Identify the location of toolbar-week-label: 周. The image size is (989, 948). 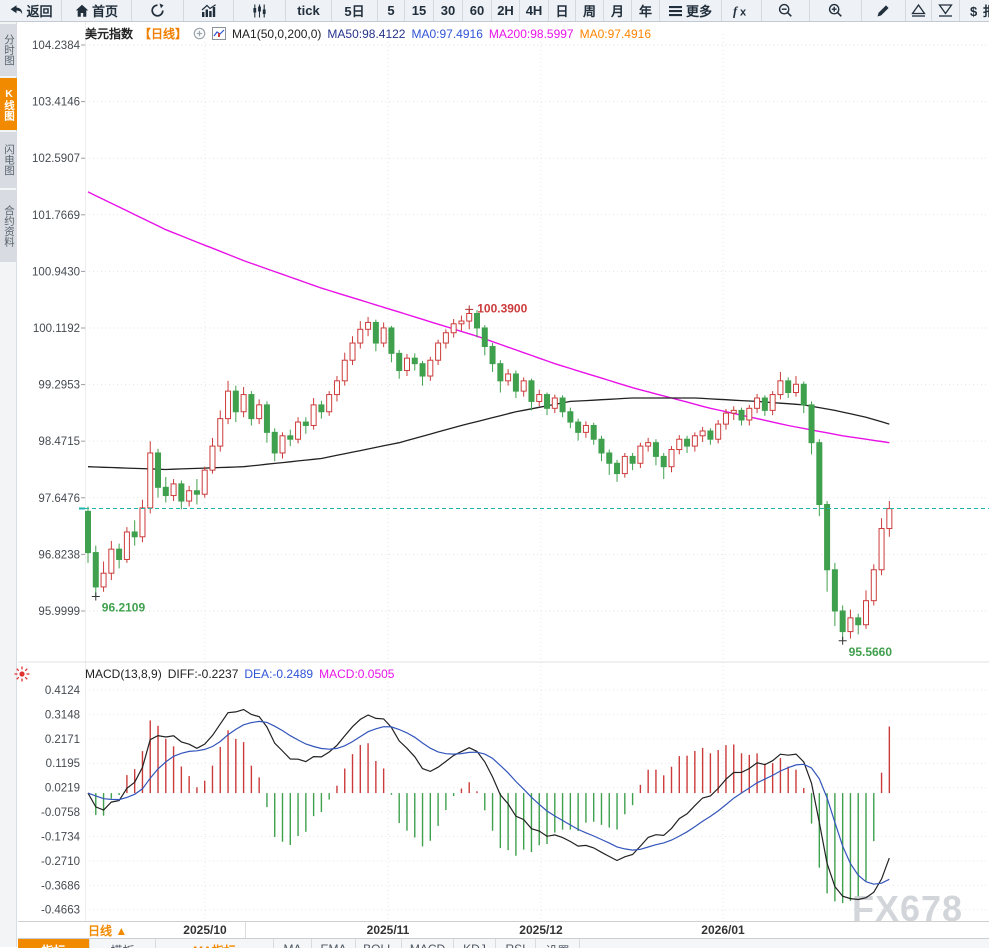
(589, 11).